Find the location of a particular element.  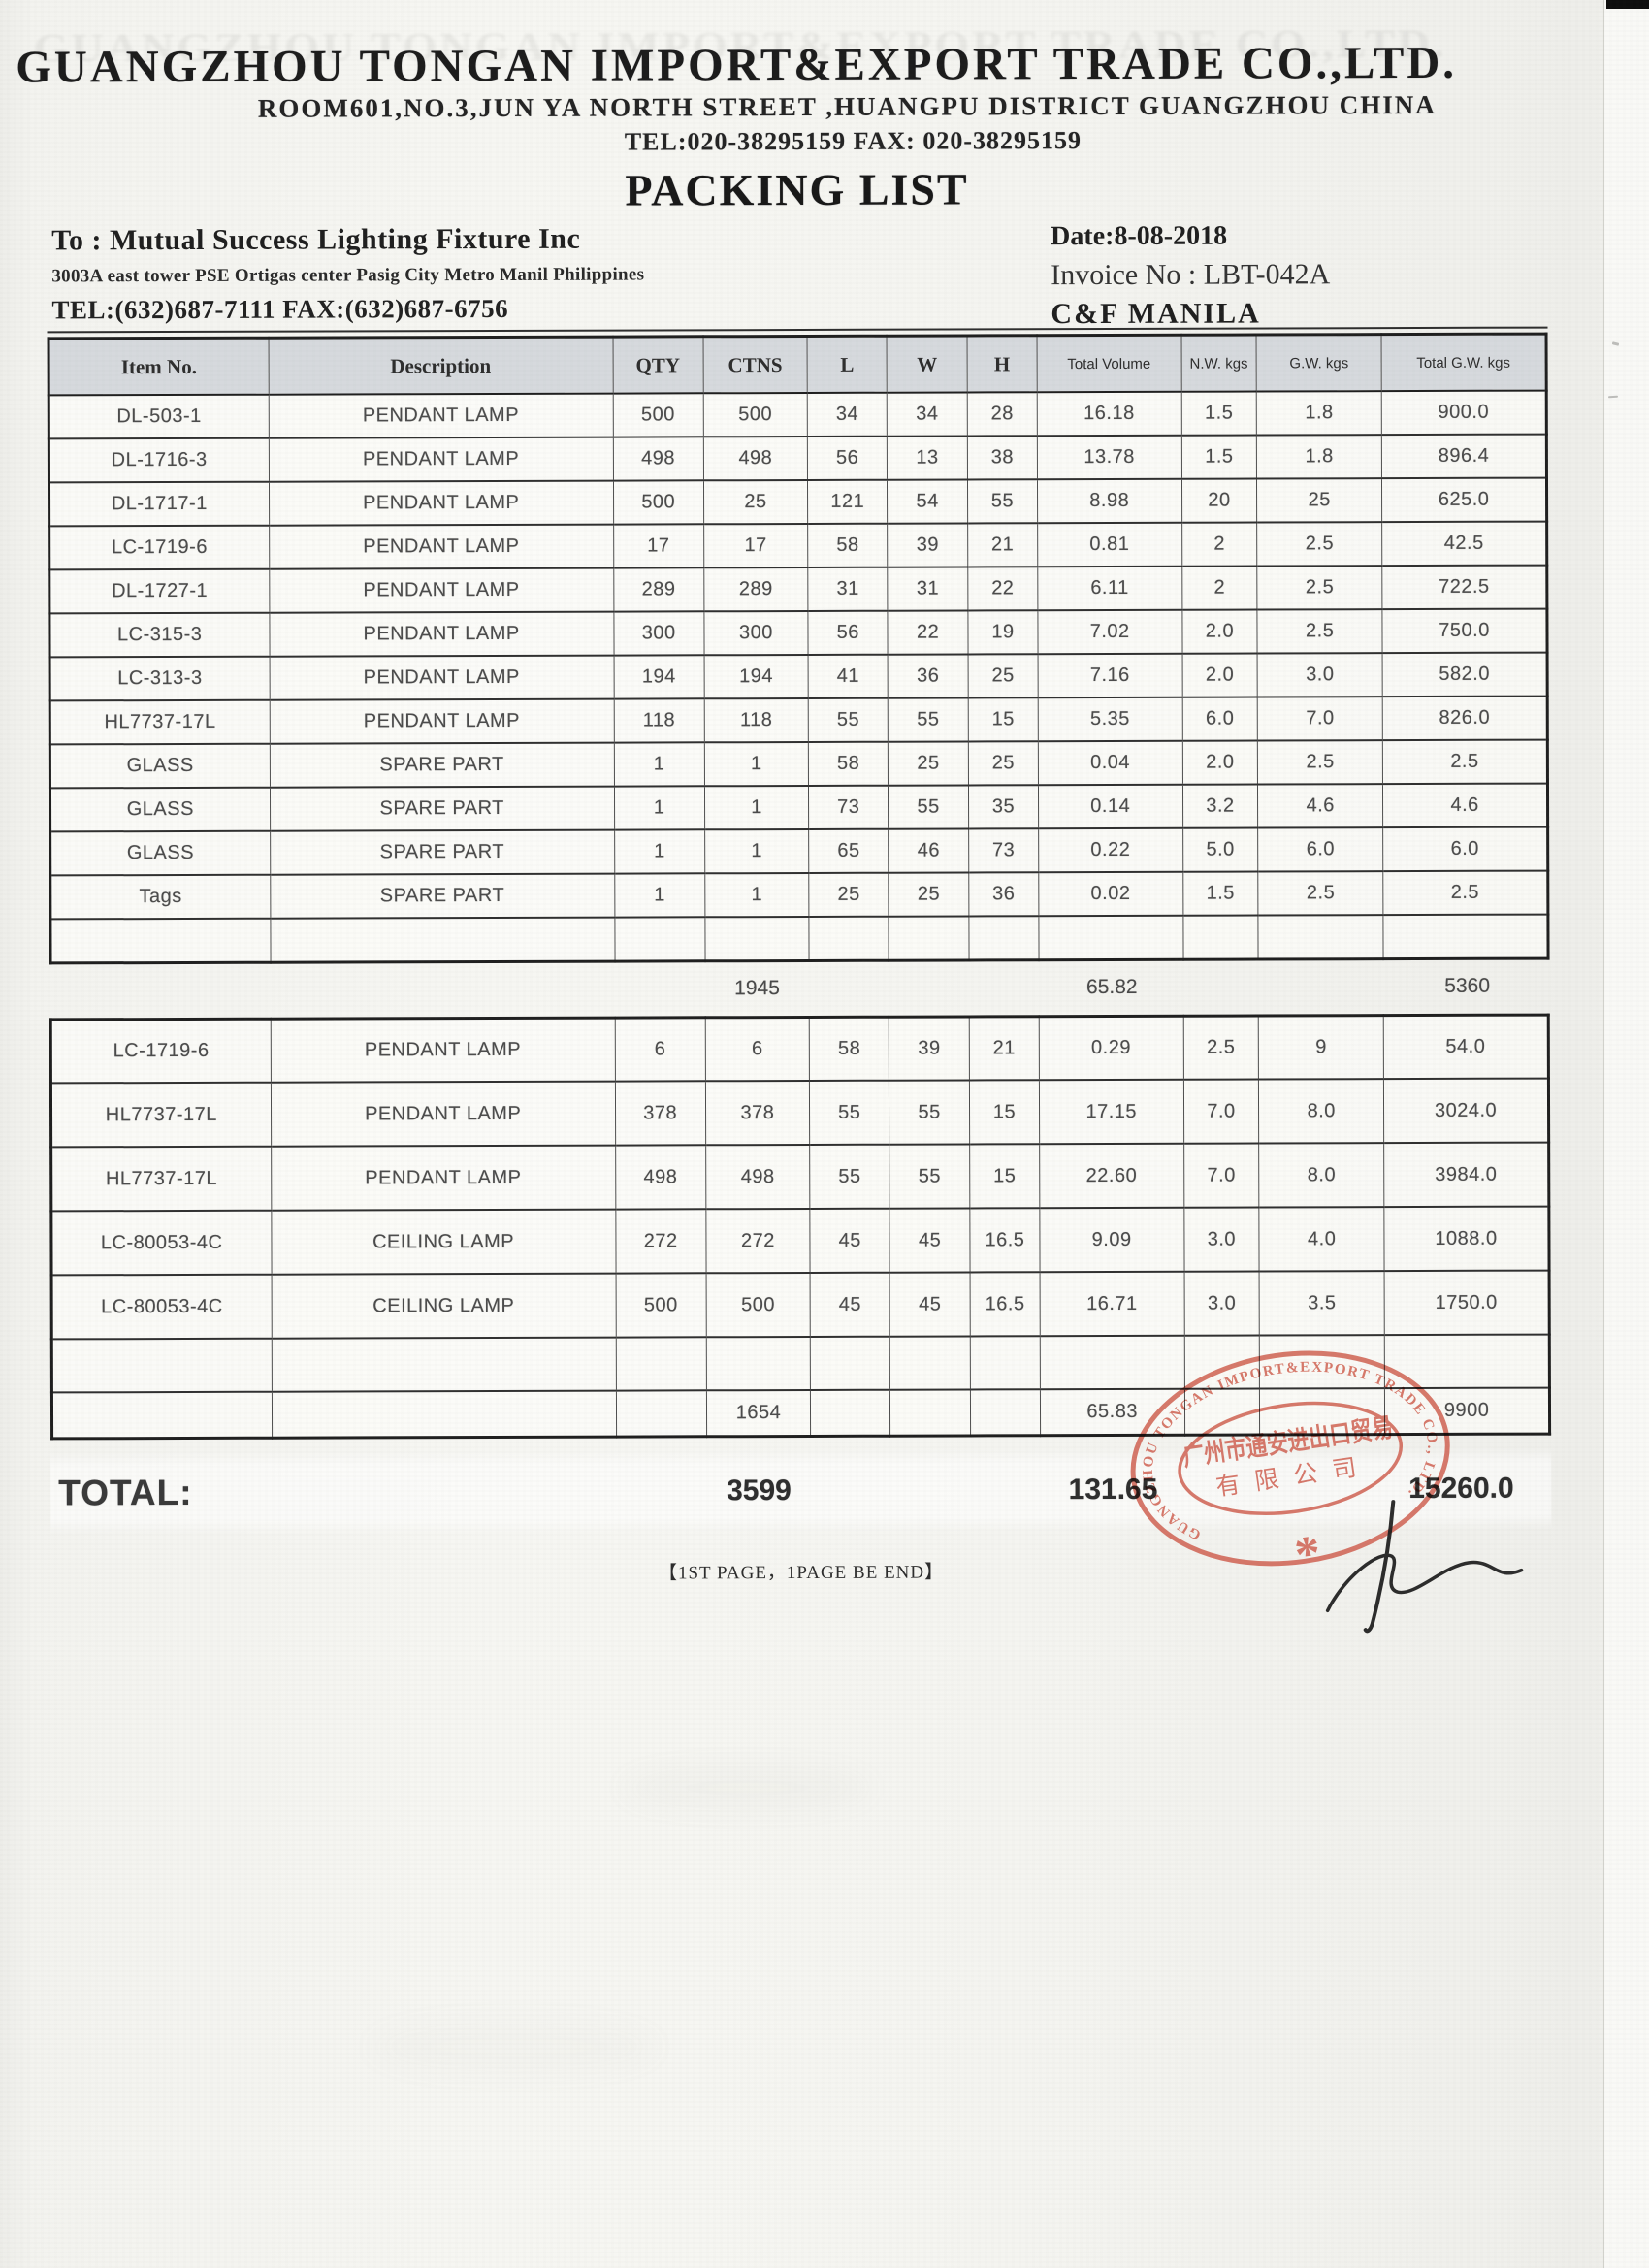

table-cell: LC-313-3 is located at coordinates (159, 678).